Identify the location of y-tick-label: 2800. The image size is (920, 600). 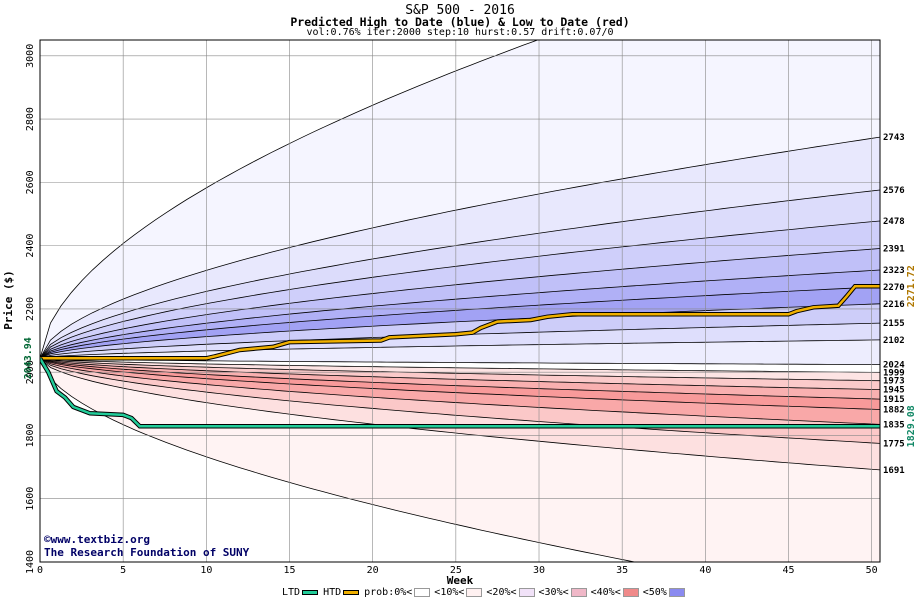
(30, 119).